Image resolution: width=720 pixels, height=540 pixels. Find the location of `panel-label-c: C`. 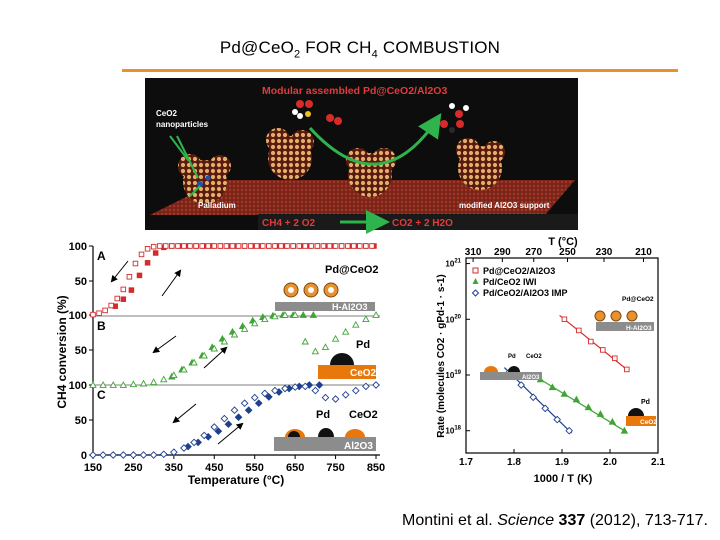

panel-label-c: C is located at coordinates (101, 395).